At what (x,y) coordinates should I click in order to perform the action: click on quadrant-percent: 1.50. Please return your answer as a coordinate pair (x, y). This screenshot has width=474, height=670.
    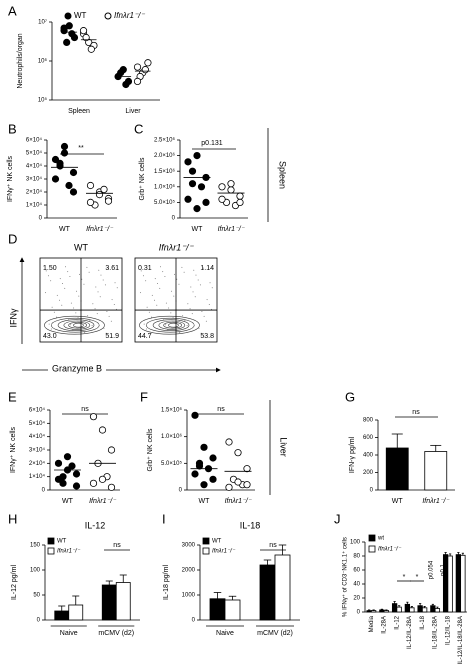
    Looking at the image, I should click on (50, 268).